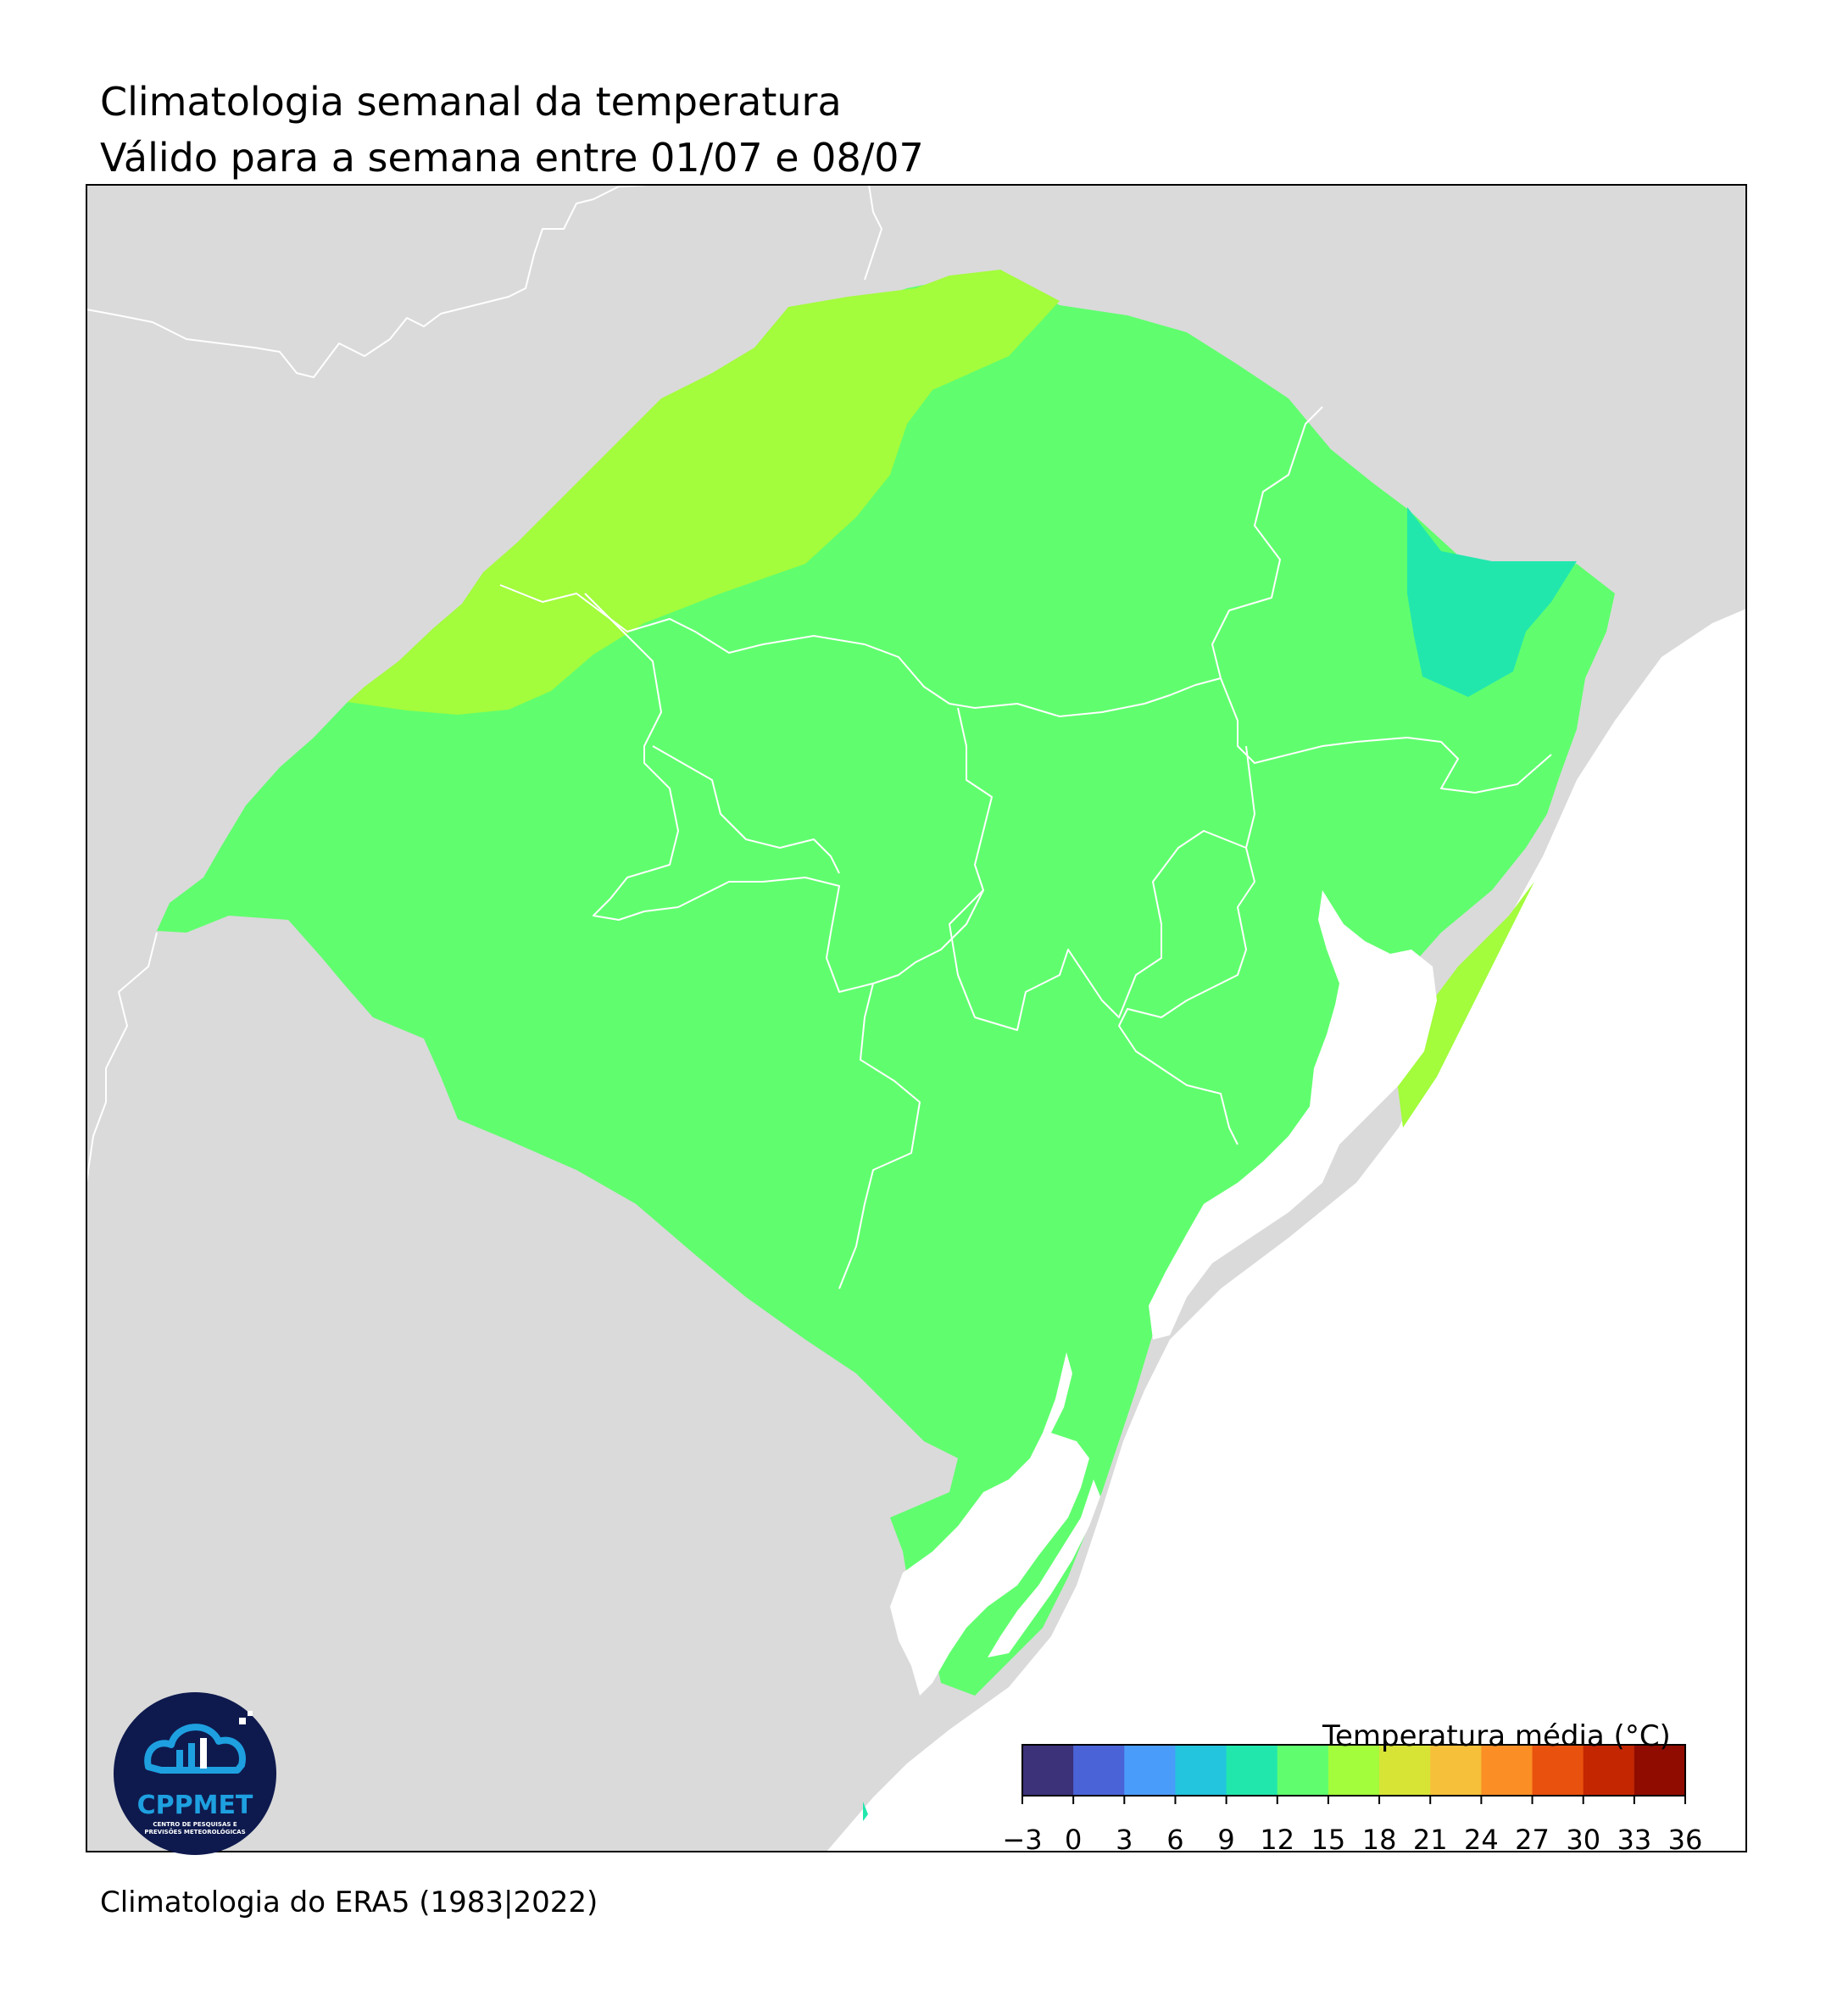 The height and width of the screenshot is (2011, 1848). I want to click on colorbar-frame, so click(1353, 1770).